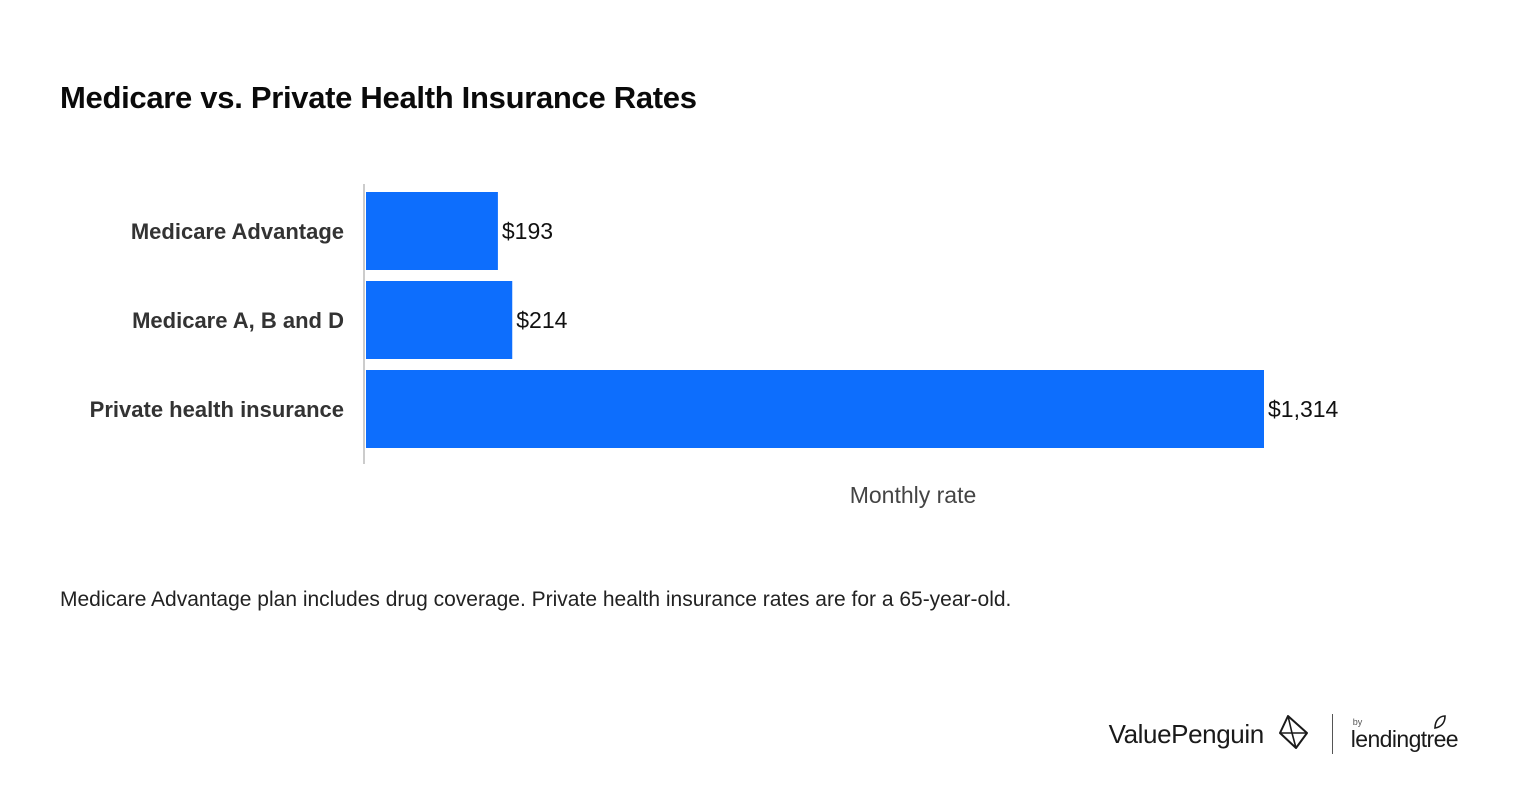  What do you see at coordinates (1439, 721) in the screenshot?
I see `leaf-icon` at bounding box center [1439, 721].